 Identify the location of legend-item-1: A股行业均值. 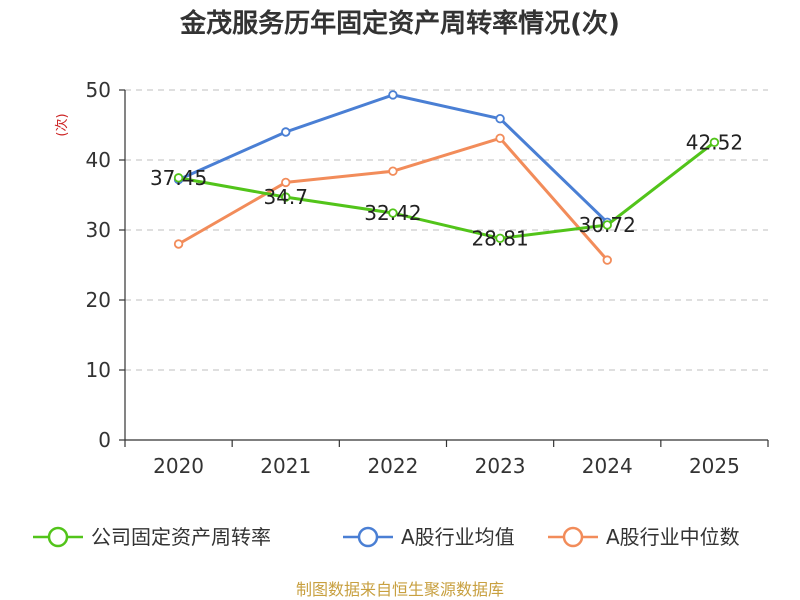
(429, 537).